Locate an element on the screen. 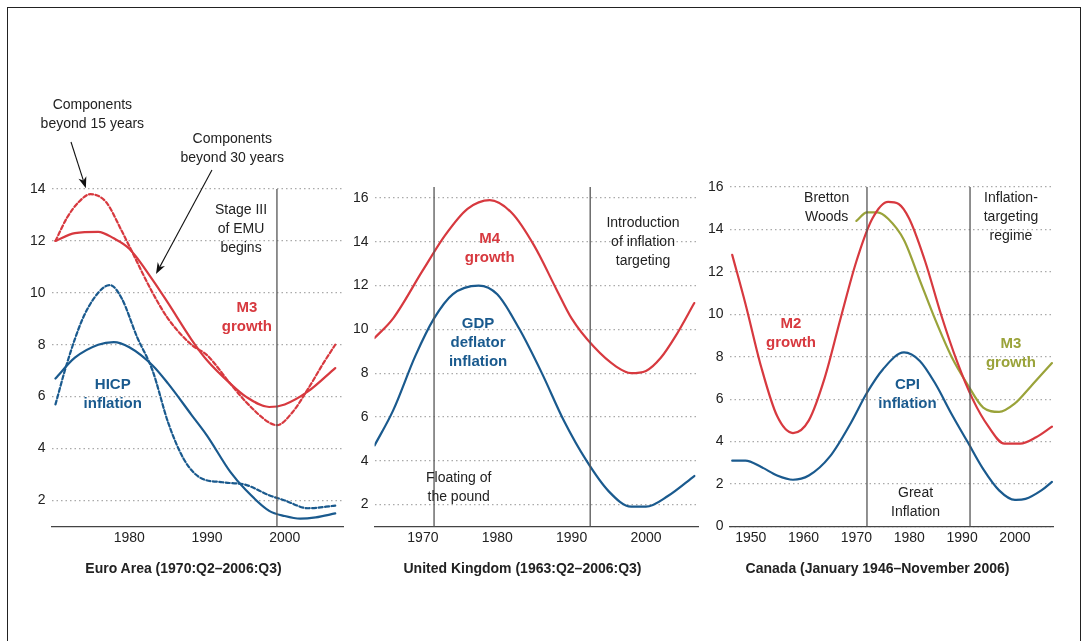 The image size is (1087, 641). x-tick-label: 1950 is located at coordinates (751, 536).